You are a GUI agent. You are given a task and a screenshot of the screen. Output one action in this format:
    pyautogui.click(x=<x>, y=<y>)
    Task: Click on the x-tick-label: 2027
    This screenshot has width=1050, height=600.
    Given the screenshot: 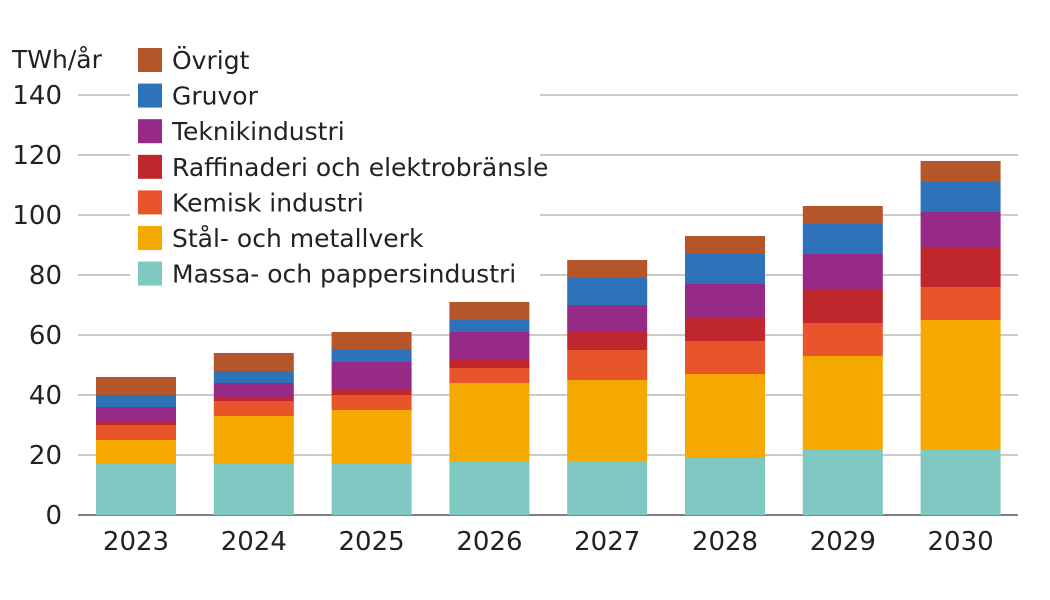 What is the action you would take?
    pyautogui.click(x=607, y=542)
    